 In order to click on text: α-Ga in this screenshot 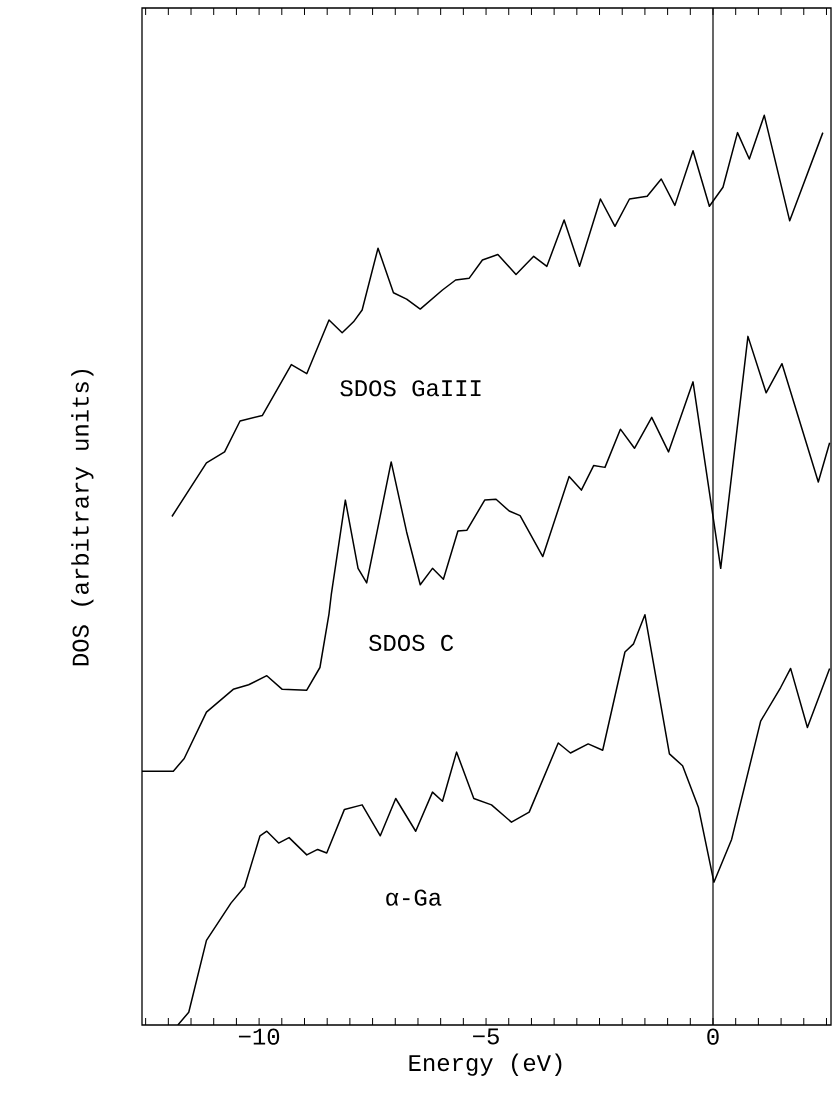, I will do `click(414, 897)`.